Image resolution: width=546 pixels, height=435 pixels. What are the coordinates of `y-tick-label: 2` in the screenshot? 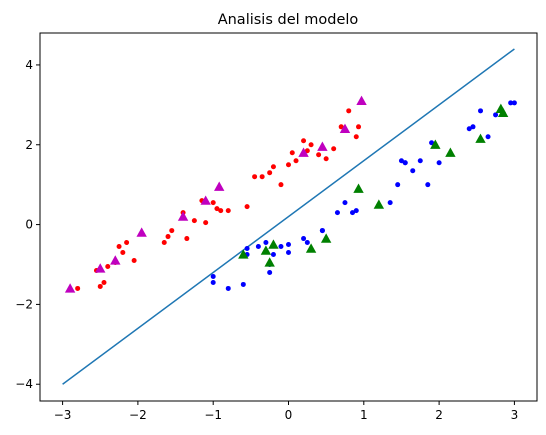 It's located at (29, 145).